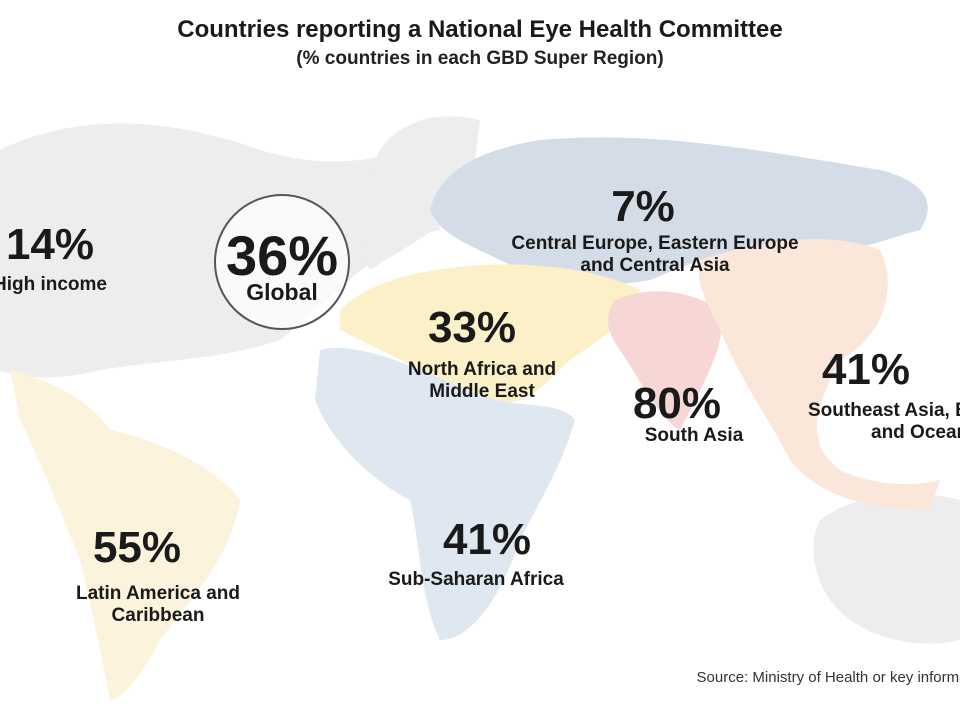  What do you see at coordinates (158, 615) in the screenshot?
I see `region-name: Caribbean` at bounding box center [158, 615].